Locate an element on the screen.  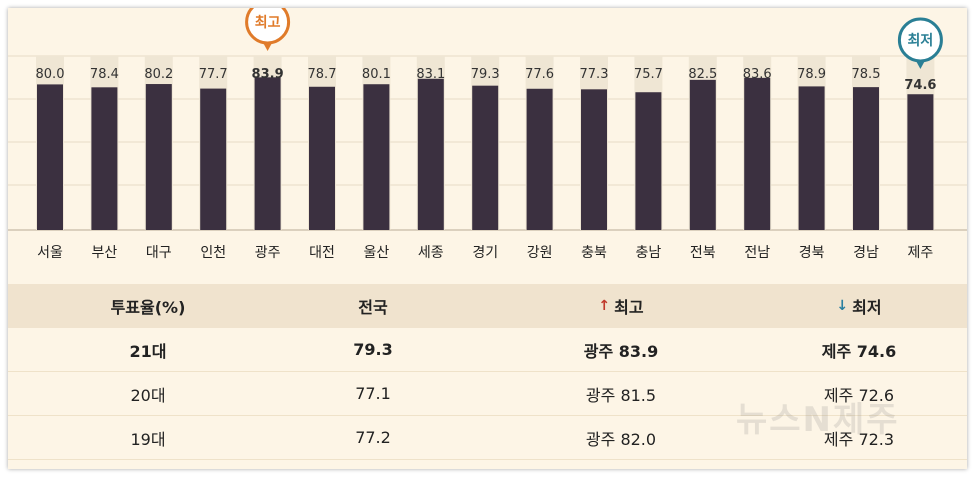
header-national: 전국 is located at coordinates (373, 307).